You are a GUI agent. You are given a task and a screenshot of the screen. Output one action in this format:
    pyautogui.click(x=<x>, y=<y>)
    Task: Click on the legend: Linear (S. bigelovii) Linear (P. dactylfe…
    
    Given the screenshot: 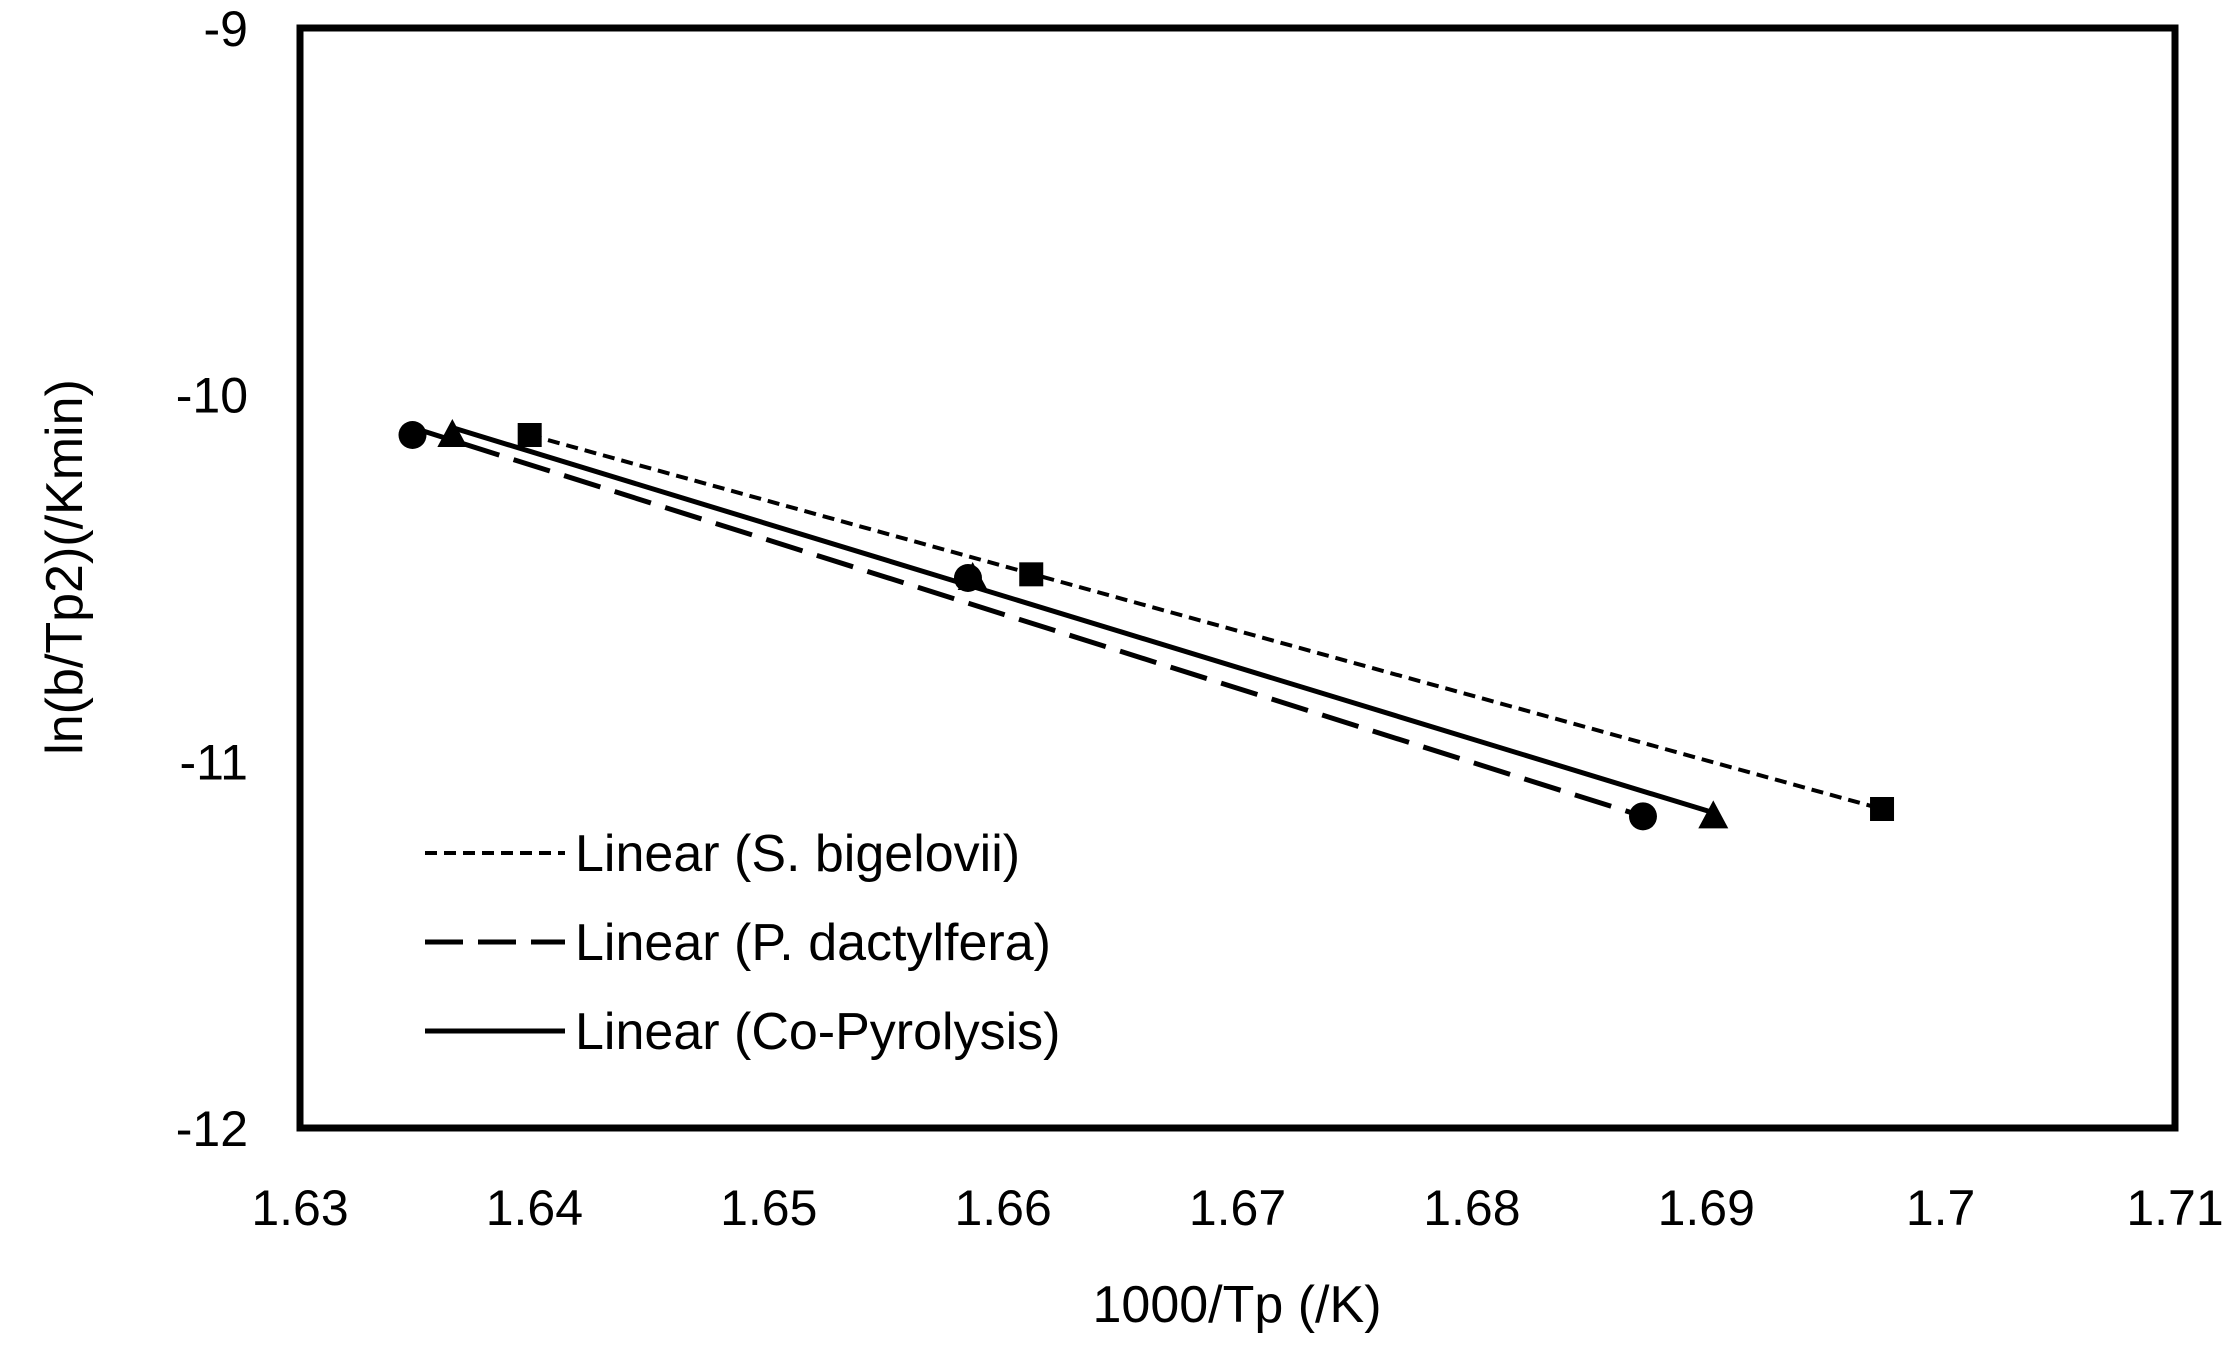 What is the action you would take?
    pyautogui.click(x=742, y=943)
    